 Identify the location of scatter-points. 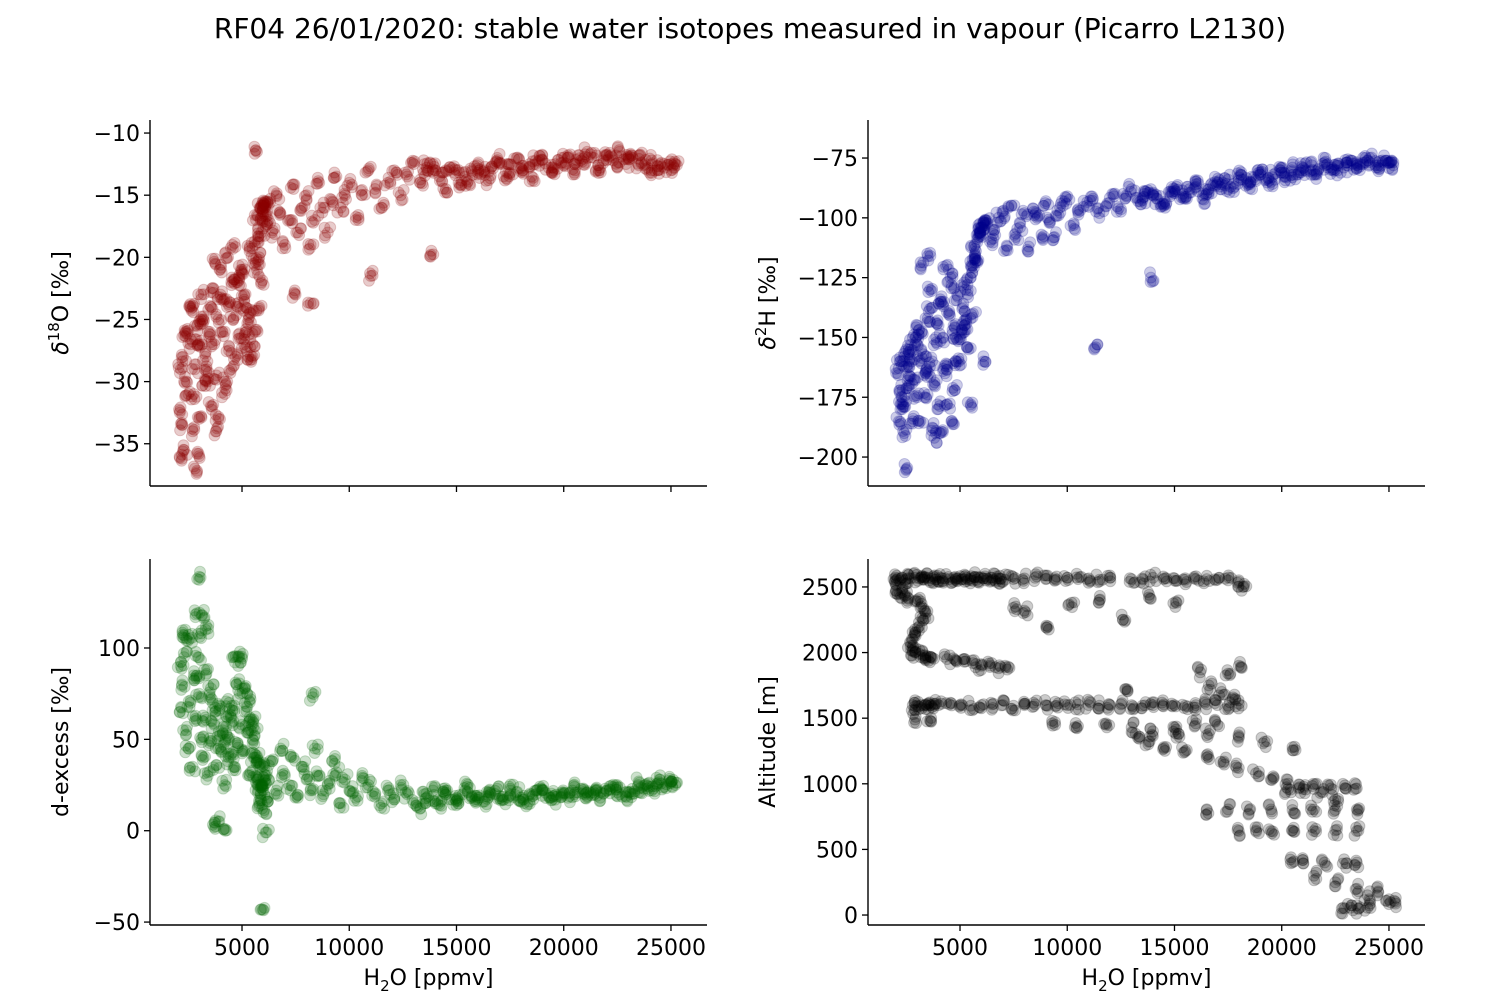
(428, 310).